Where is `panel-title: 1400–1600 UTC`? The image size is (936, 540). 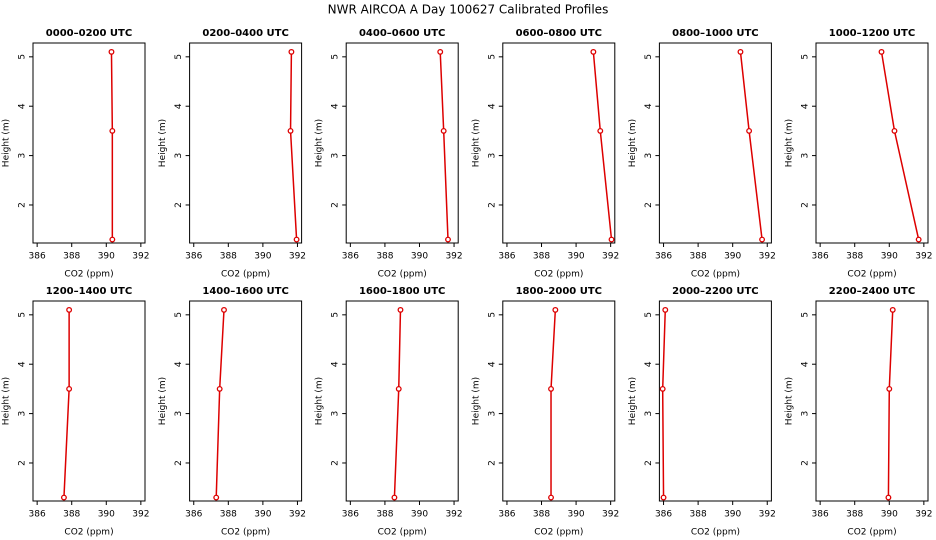
panel-title: 1400–1600 UTC is located at coordinates (245, 291).